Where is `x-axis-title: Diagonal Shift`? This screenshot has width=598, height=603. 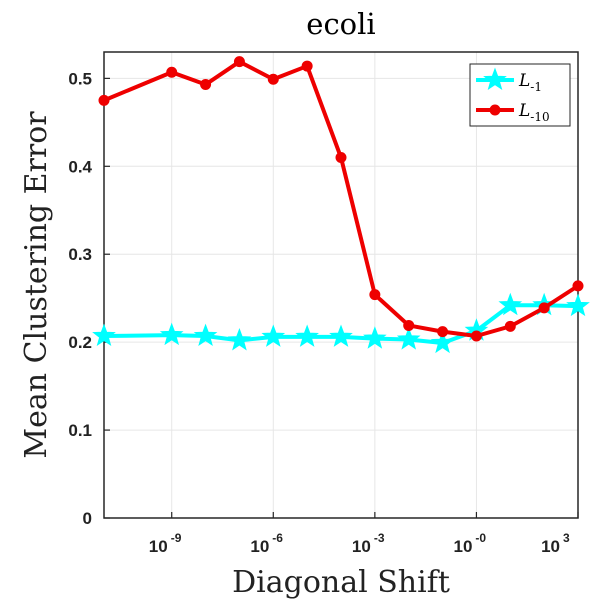 x-axis-title: Diagonal Shift is located at coordinates (341, 582).